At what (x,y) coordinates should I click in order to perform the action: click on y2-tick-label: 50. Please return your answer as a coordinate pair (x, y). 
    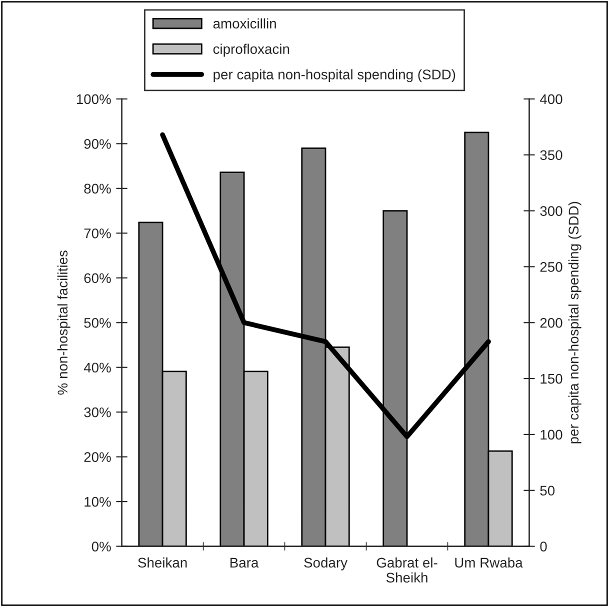
    Looking at the image, I should click on (547, 491).